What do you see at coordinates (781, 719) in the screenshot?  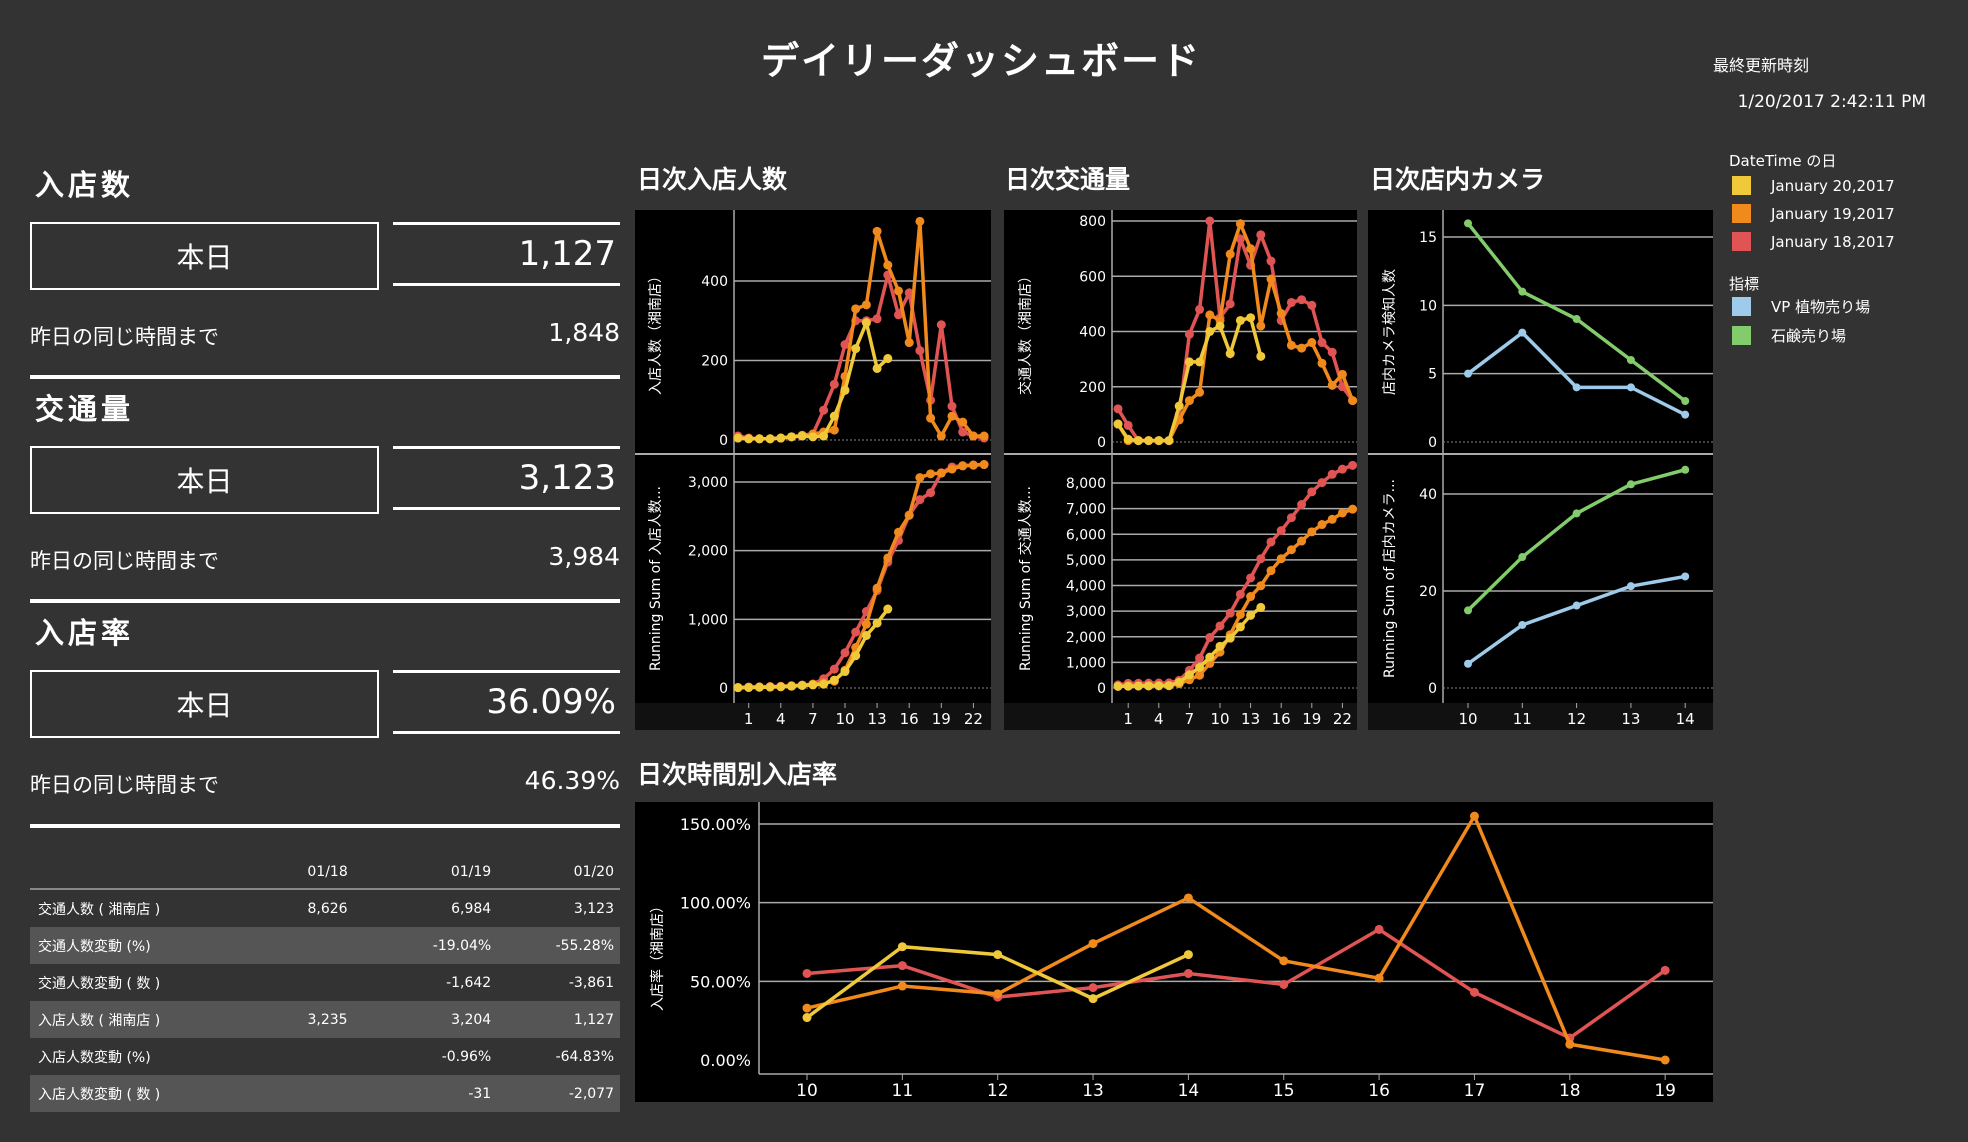 I see `x-tick-label: 4` at bounding box center [781, 719].